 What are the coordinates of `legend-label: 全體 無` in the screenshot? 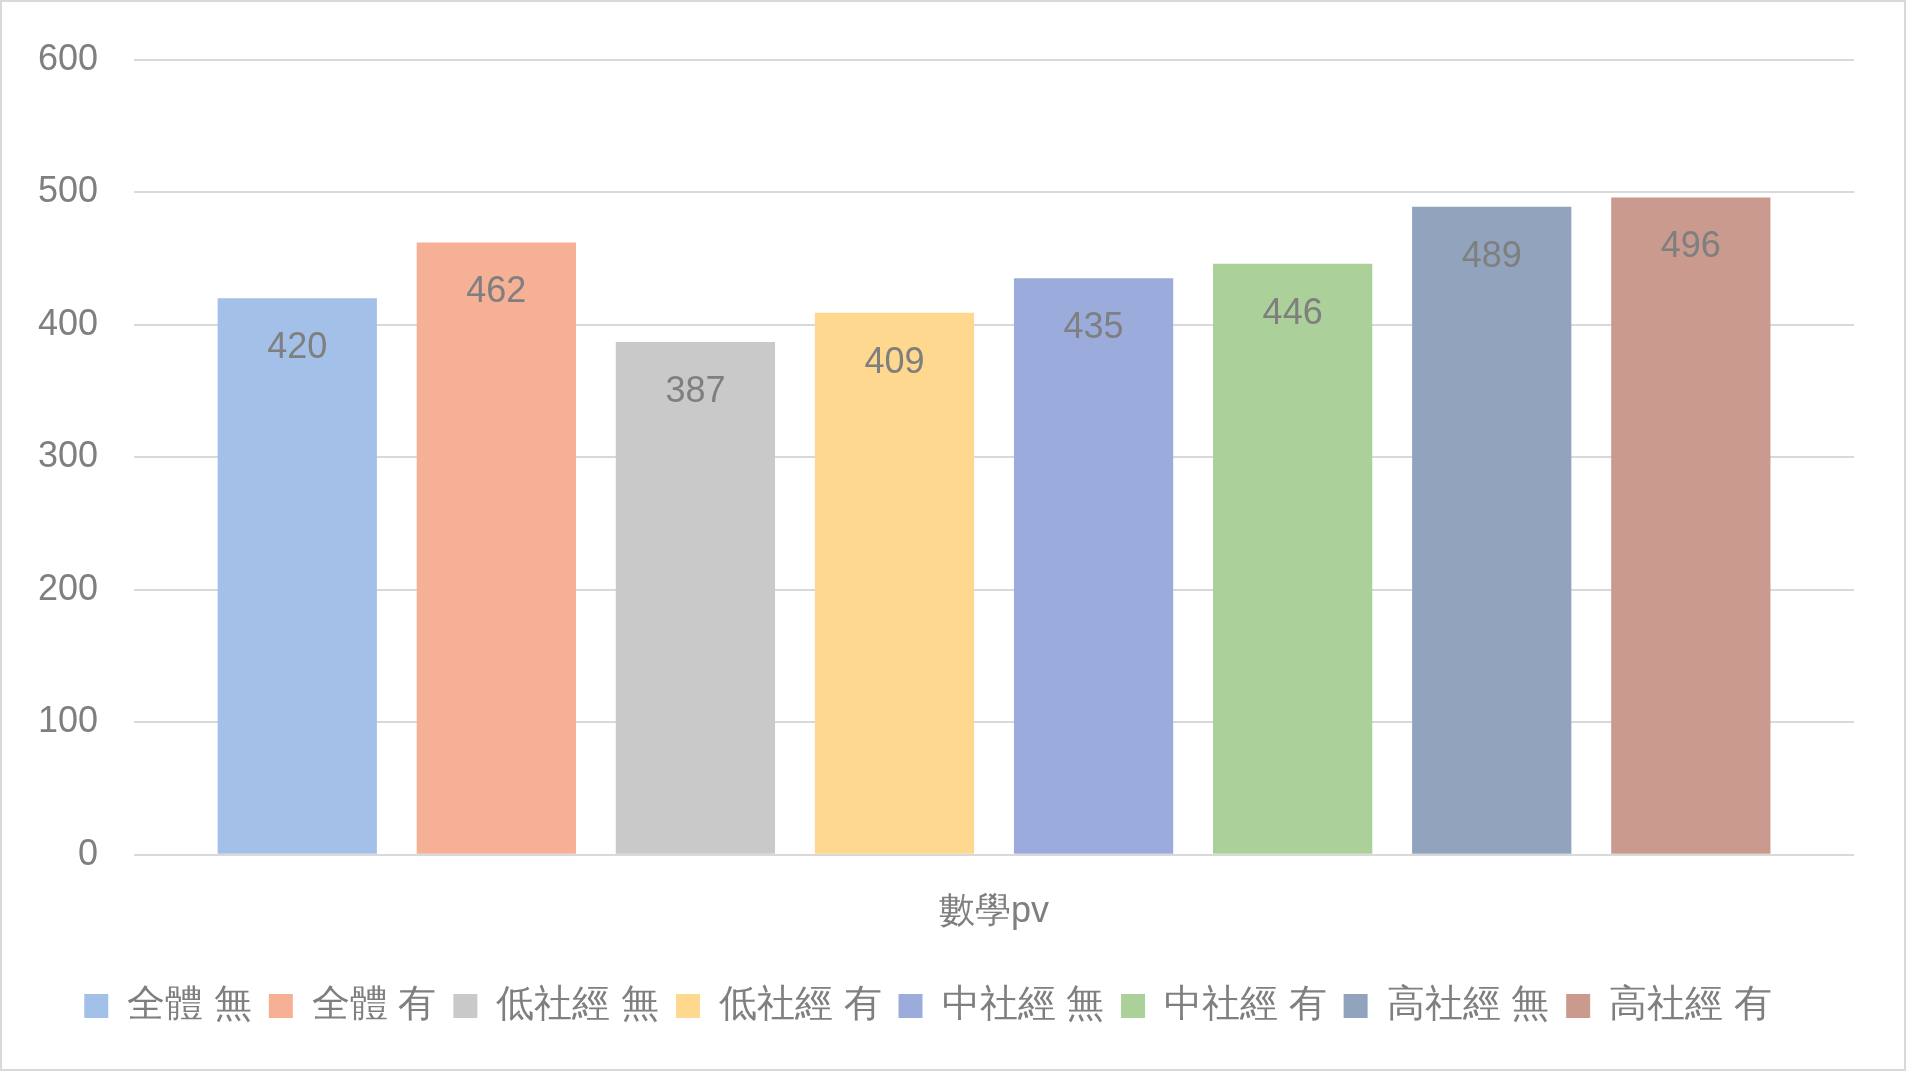 It's located at (189, 1003).